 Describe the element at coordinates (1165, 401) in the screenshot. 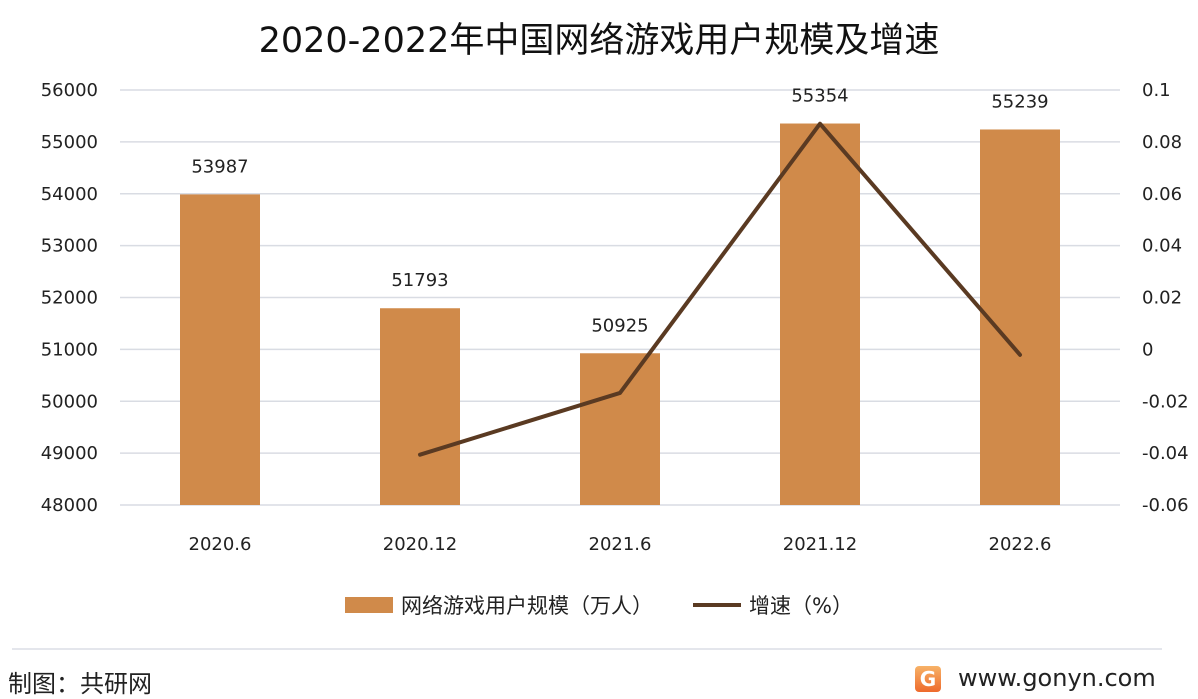

I see `right-tick-label: -0.02` at that location.